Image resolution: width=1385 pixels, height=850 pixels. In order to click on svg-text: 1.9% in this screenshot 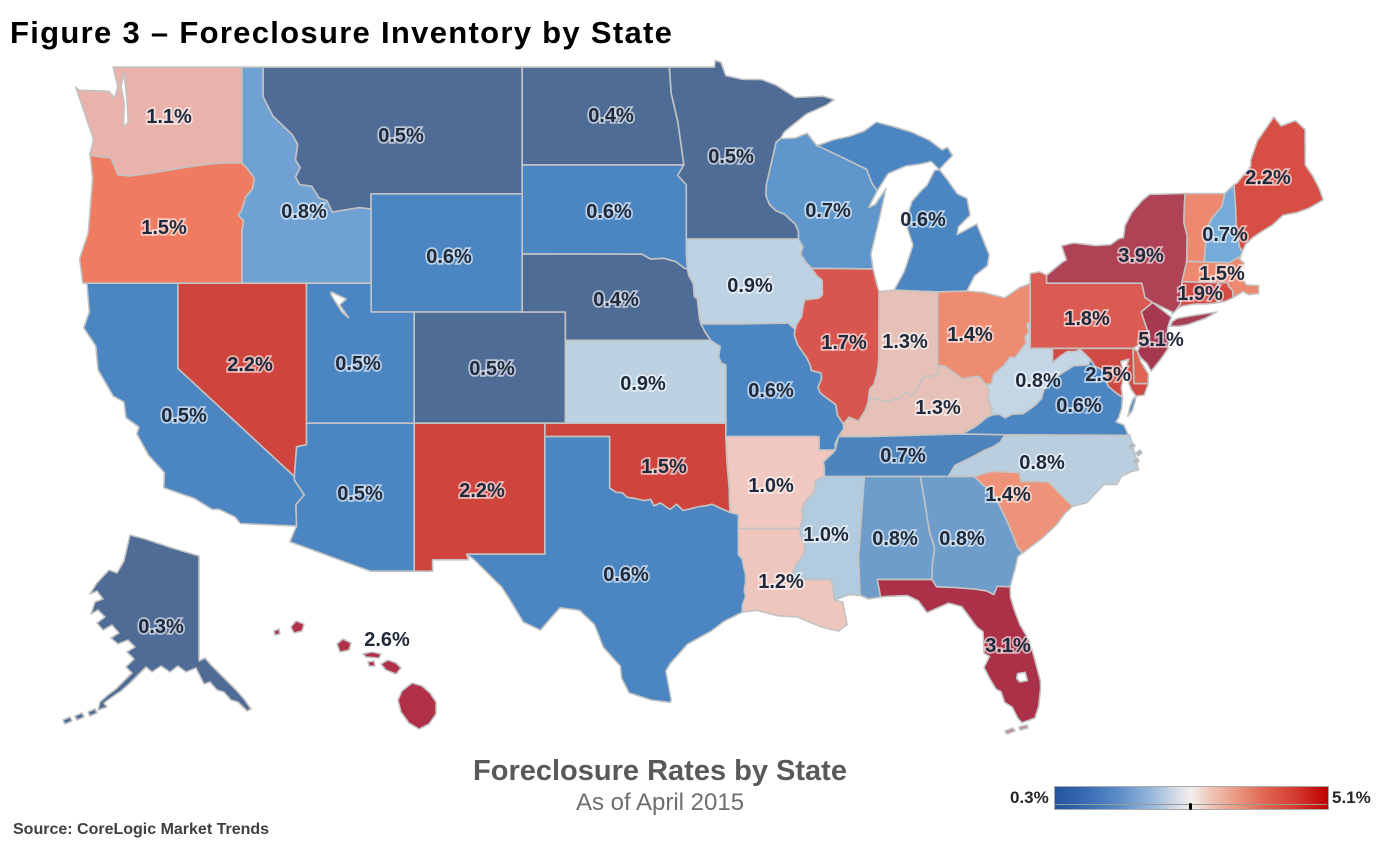, I will do `click(1200, 294)`.